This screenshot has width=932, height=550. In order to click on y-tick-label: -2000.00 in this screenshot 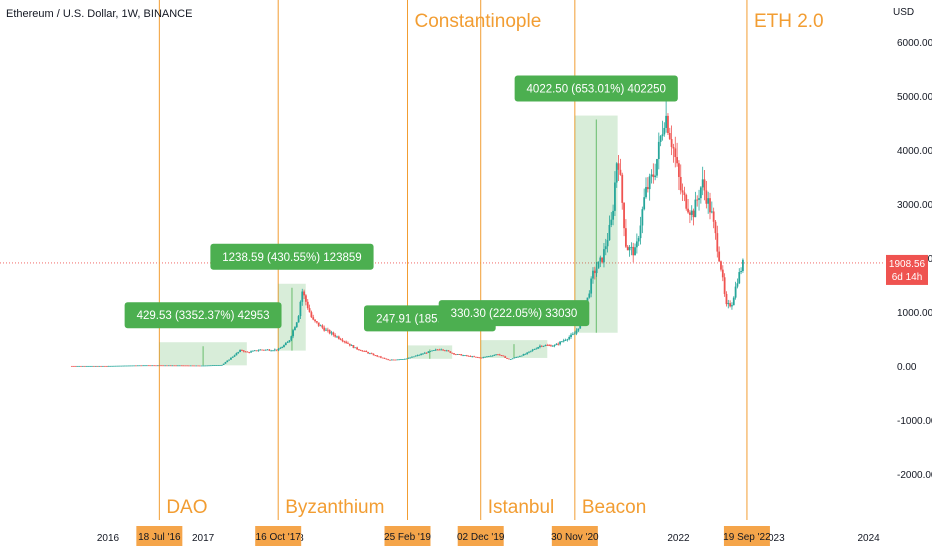, I will do `click(914, 475)`.